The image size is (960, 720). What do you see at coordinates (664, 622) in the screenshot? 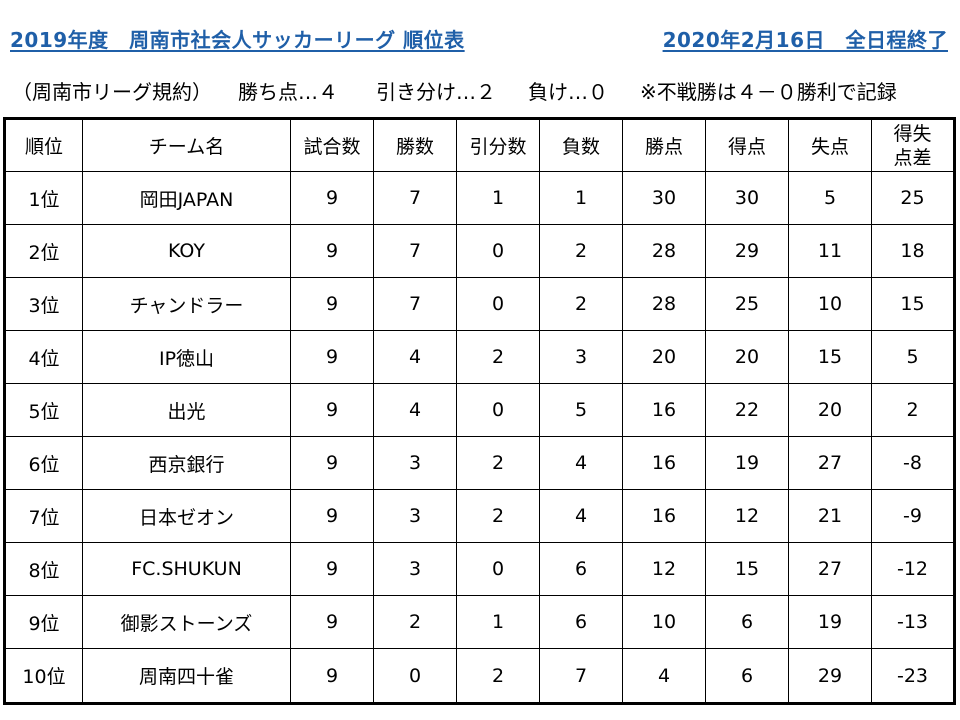
I see `cell-points: 10` at bounding box center [664, 622].